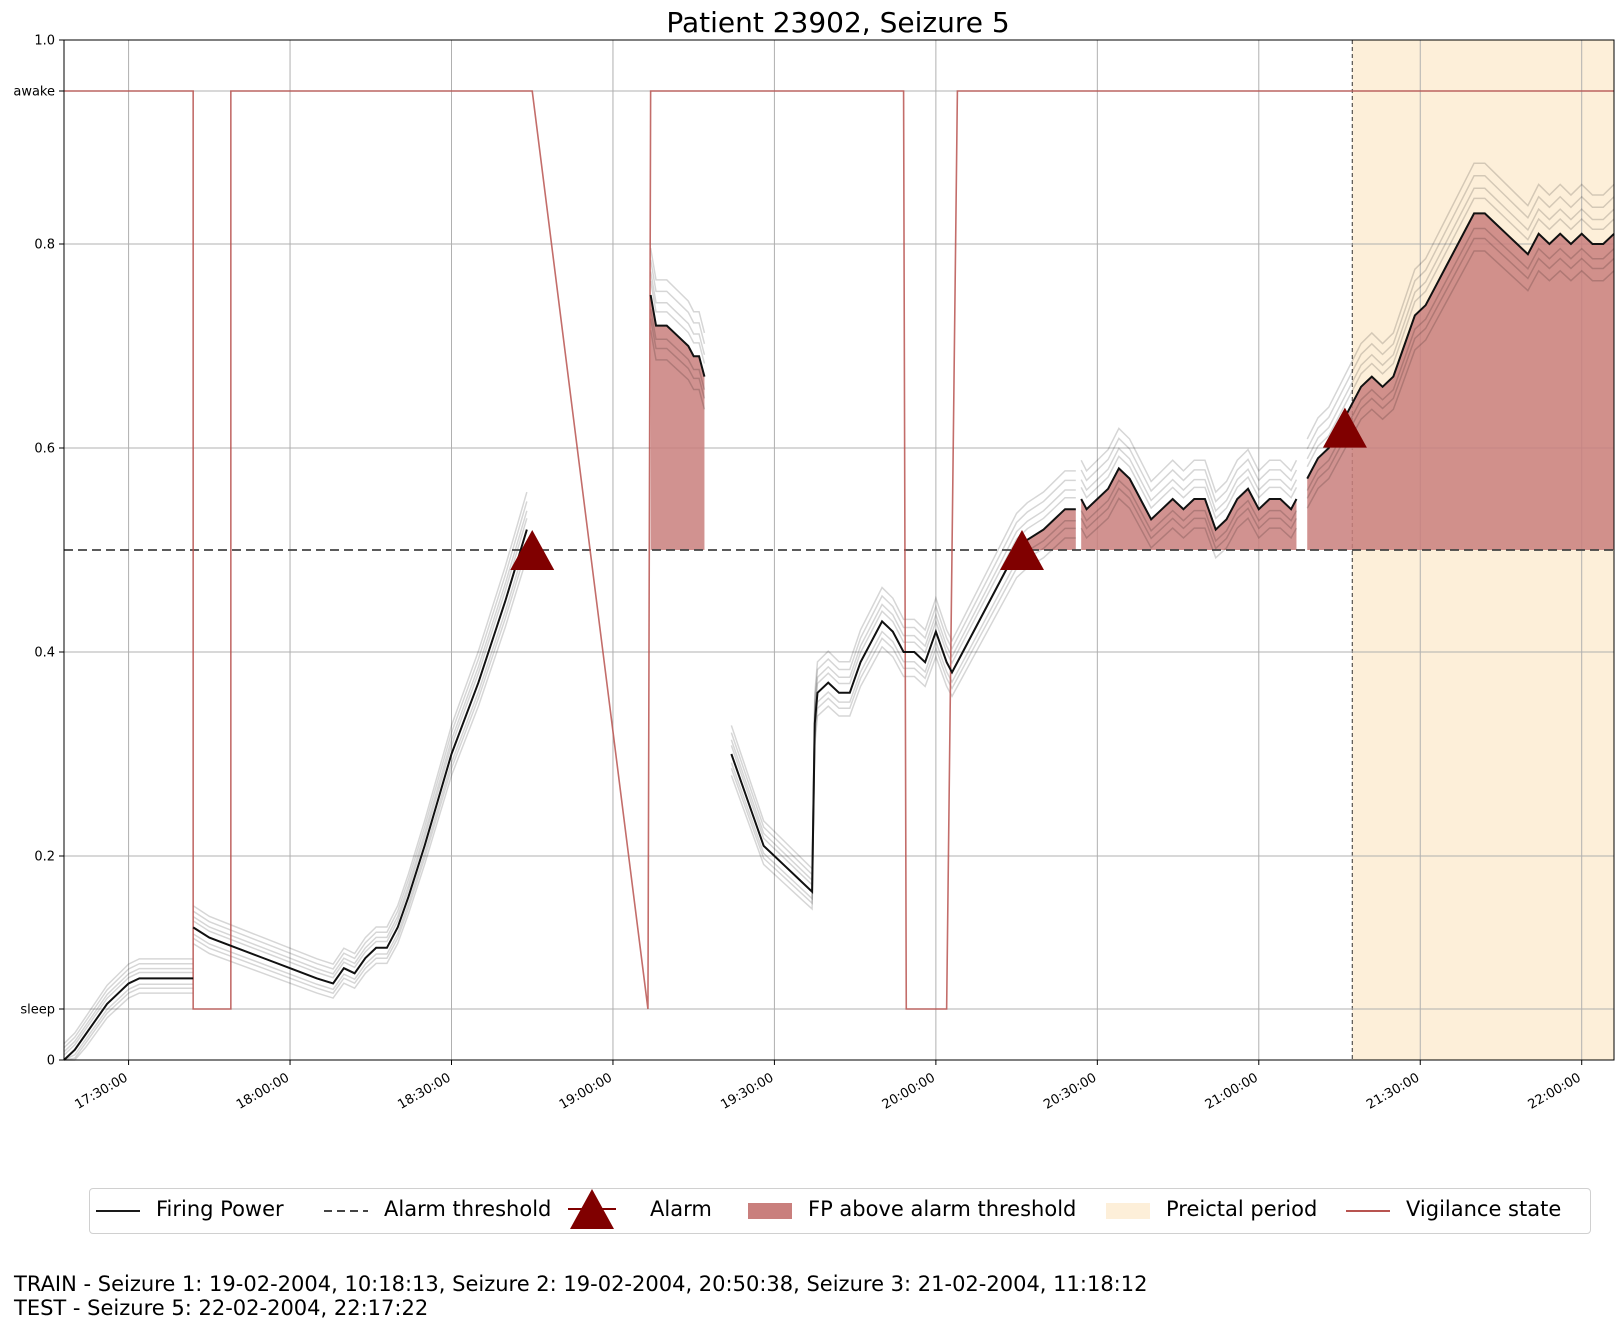 The width and height of the screenshot is (1624, 1329). I want to click on x-tick-label: 17:30:00, so click(102, 1091).